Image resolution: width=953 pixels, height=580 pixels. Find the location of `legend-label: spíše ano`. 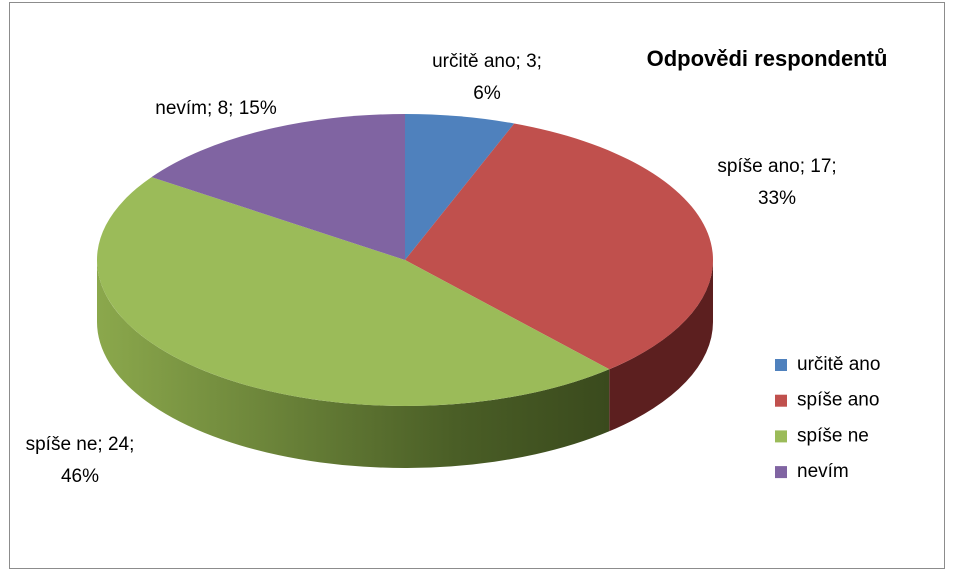

legend-label: spíše ano is located at coordinates (838, 400).